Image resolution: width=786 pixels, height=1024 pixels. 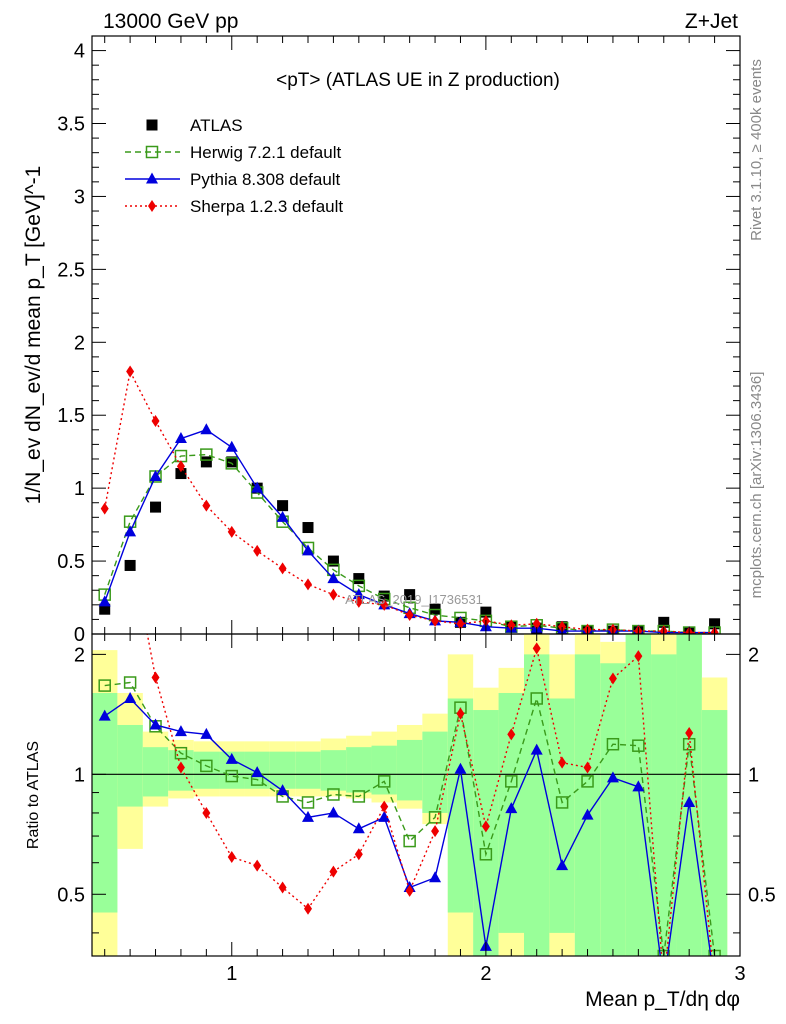 What do you see at coordinates (418, 80) in the screenshot?
I see `chart-title: <pT> (ATLAS UE in Z production)` at bounding box center [418, 80].